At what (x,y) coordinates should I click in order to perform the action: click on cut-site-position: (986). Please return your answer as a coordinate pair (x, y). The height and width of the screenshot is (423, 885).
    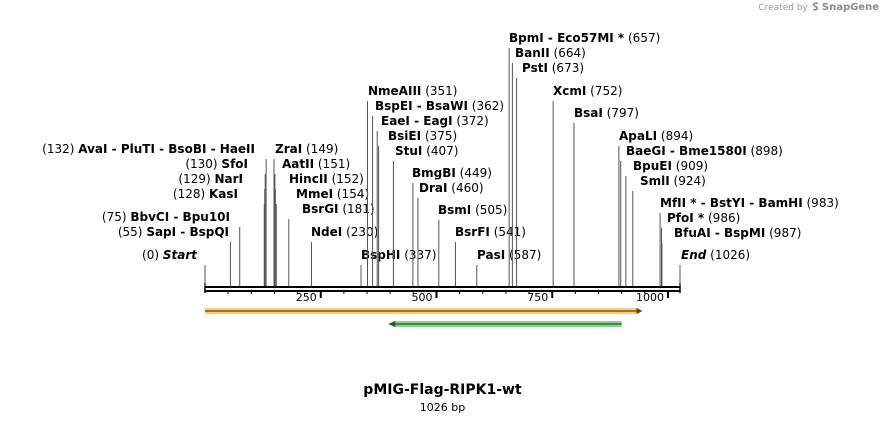
    Looking at the image, I should click on (722, 218).